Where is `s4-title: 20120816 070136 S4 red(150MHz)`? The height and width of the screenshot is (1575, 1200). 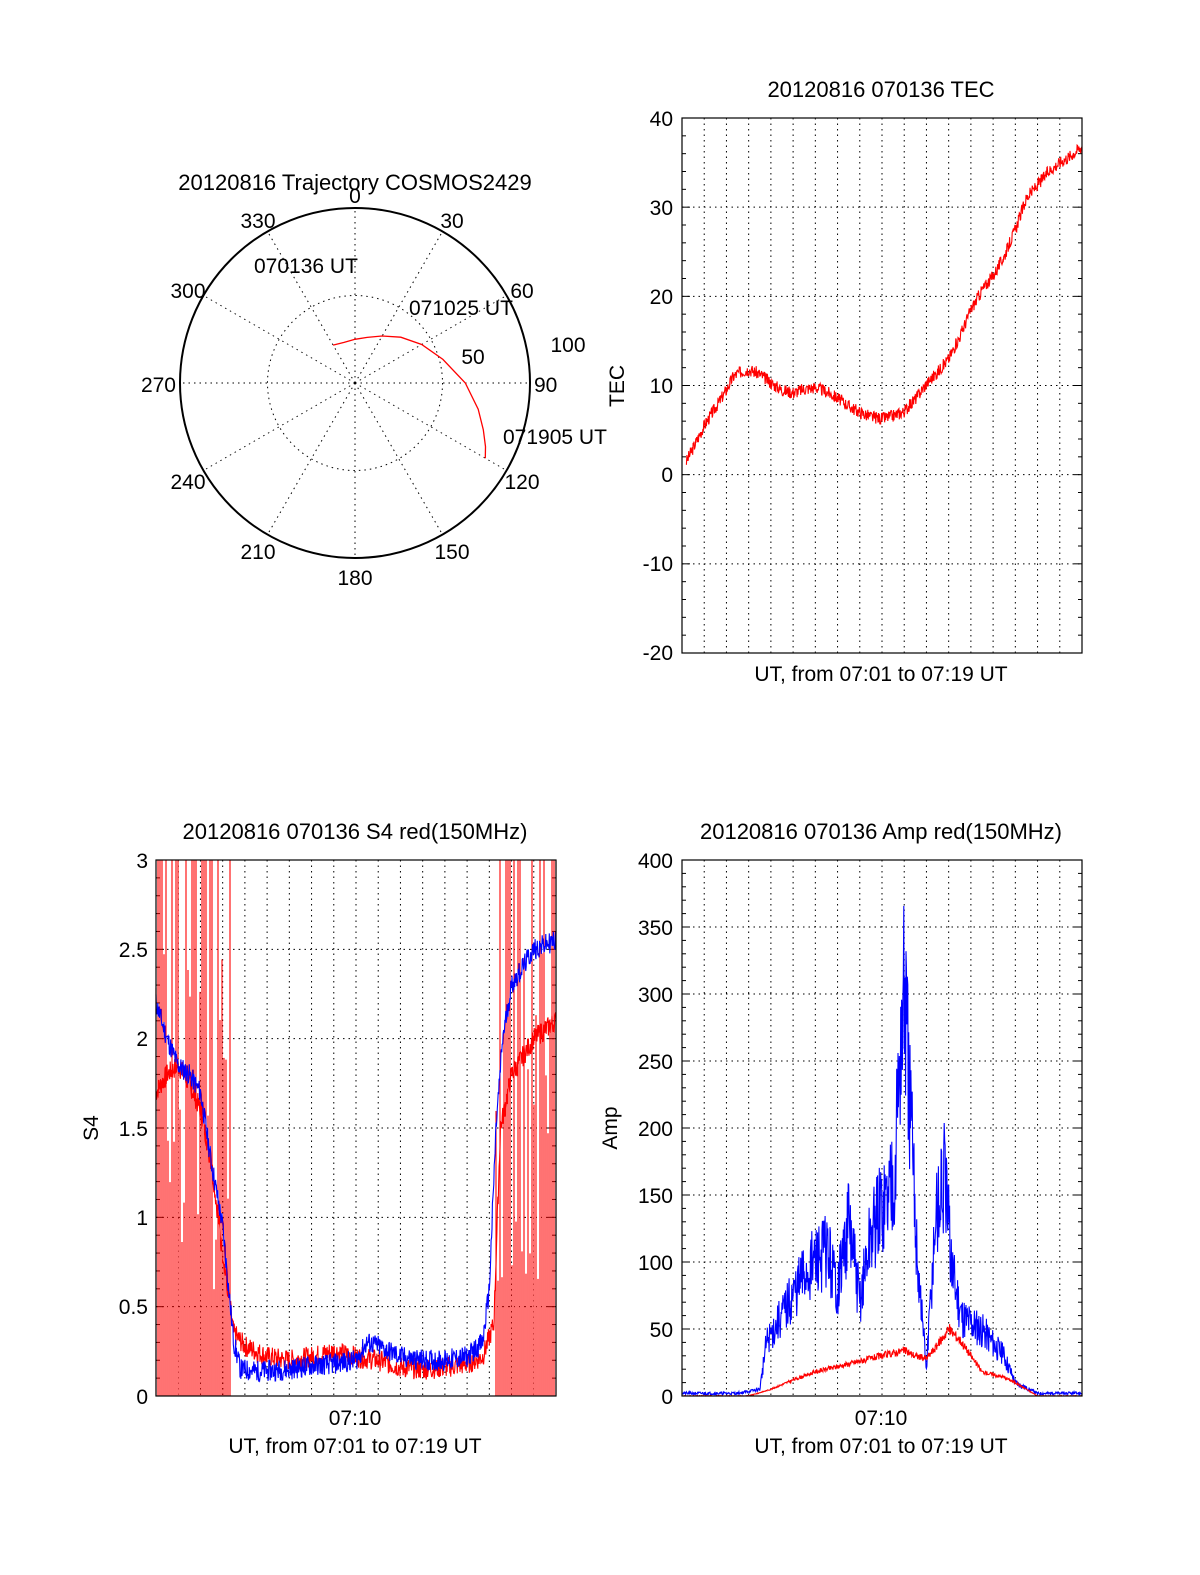 s4-title: 20120816 070136 S4 red(150MHz) is located at coordinates (355, 831).